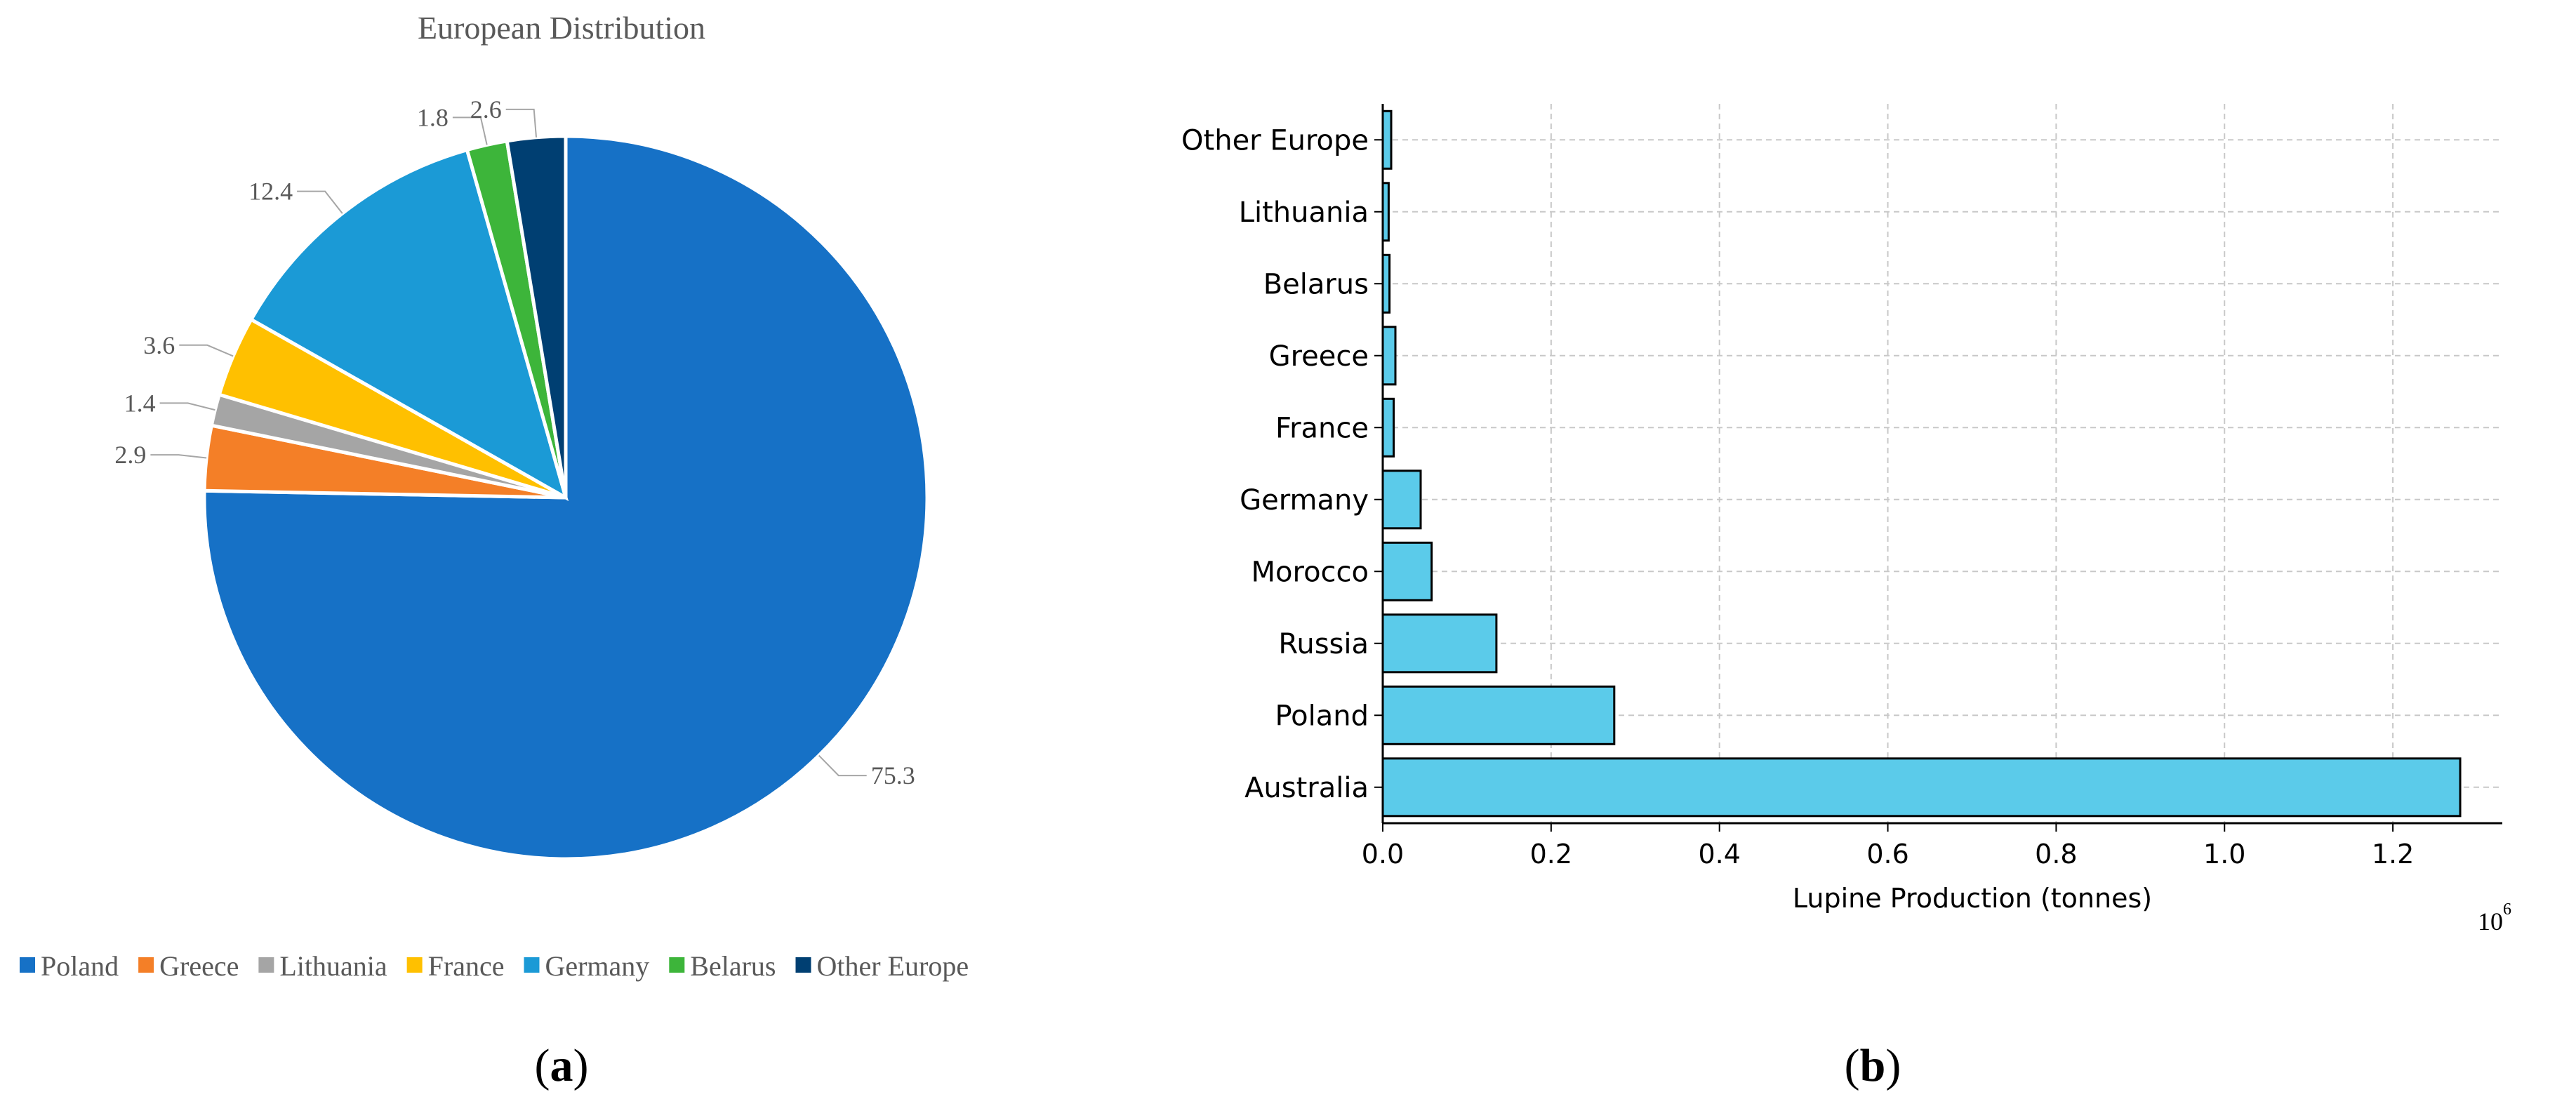  Describe the element at coordinates (1887, 854) in the screenshot. I see `x-tick-label: 0.6` at that location.